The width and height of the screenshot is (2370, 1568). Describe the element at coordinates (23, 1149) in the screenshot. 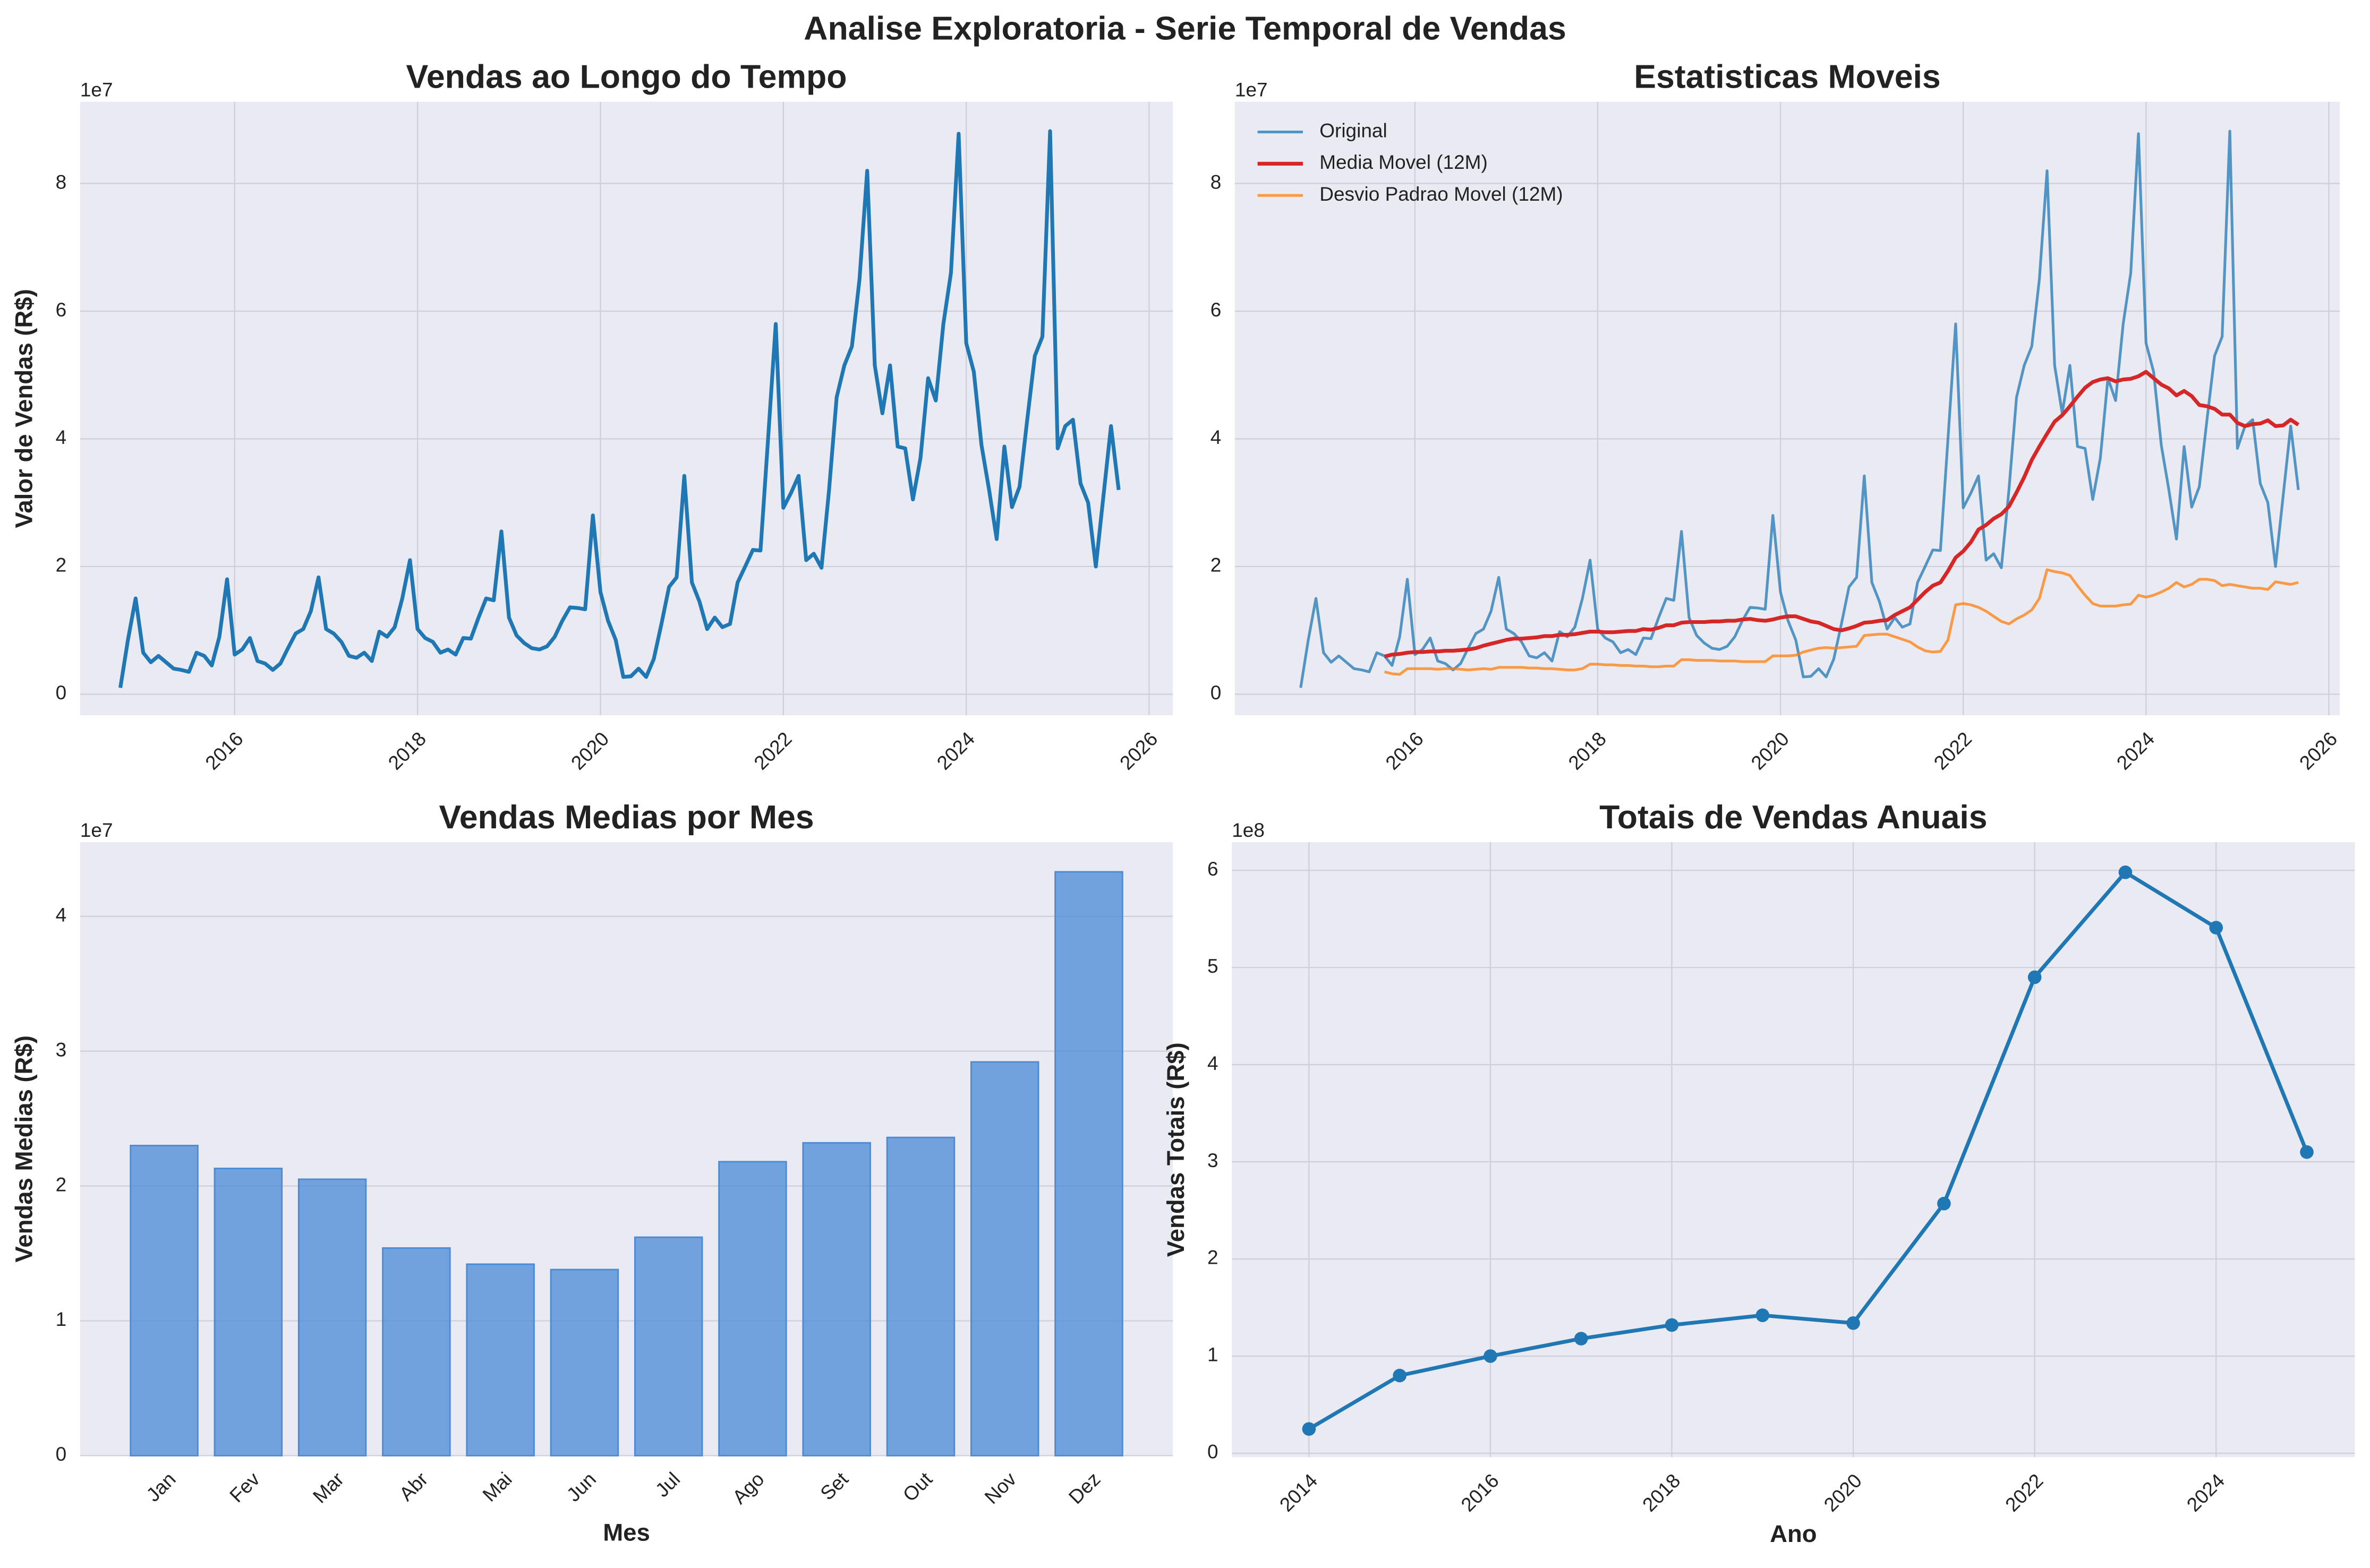

I see `y-axis-label: Vendas Medias (R$)` at that location.